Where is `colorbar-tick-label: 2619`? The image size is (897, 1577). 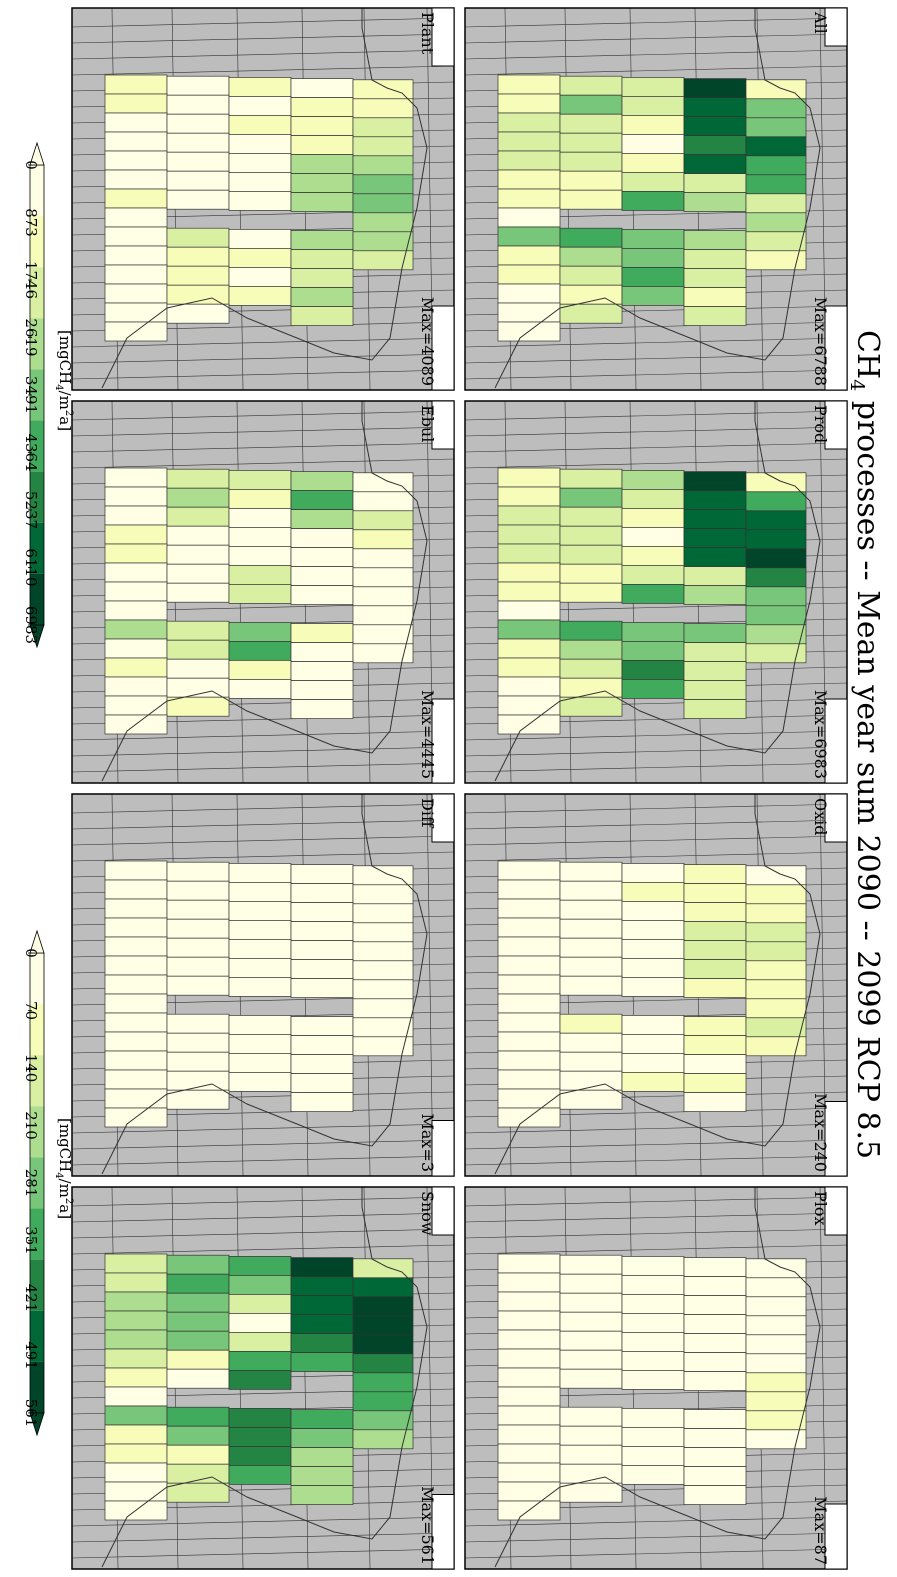 colorbar-tick-label: 2619 is located at coordinates (31, 337).